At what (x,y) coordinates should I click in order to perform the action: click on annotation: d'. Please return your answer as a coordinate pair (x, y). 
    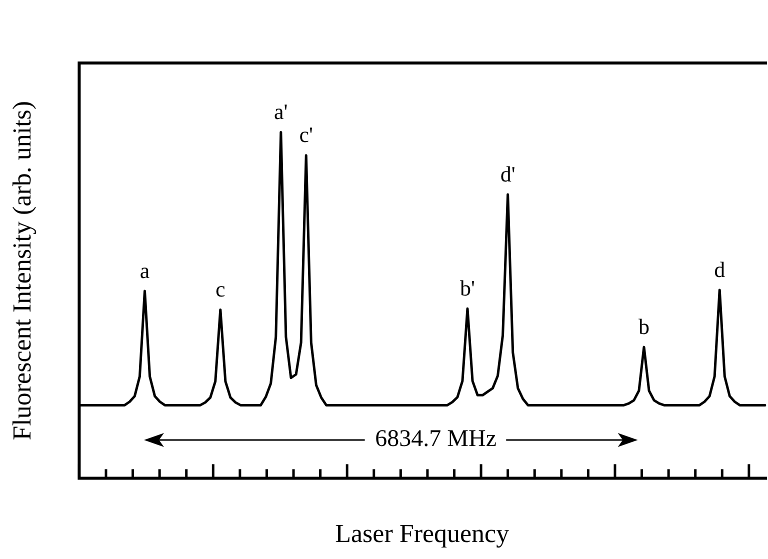
    Looking at the image, I should click on (508, 173).